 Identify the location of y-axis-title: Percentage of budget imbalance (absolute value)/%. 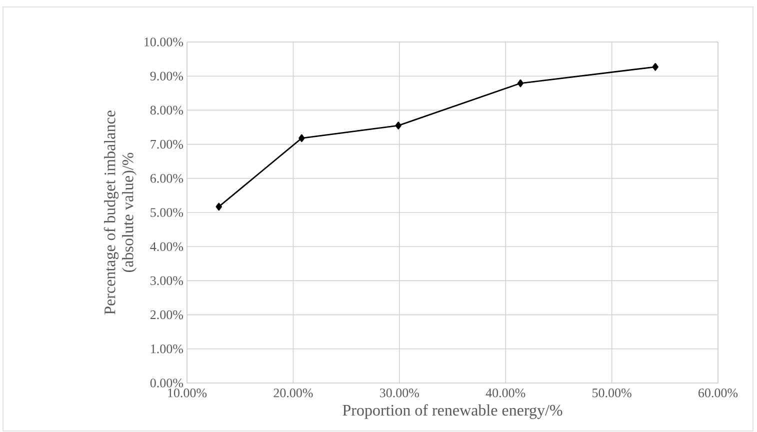
(120, 212).